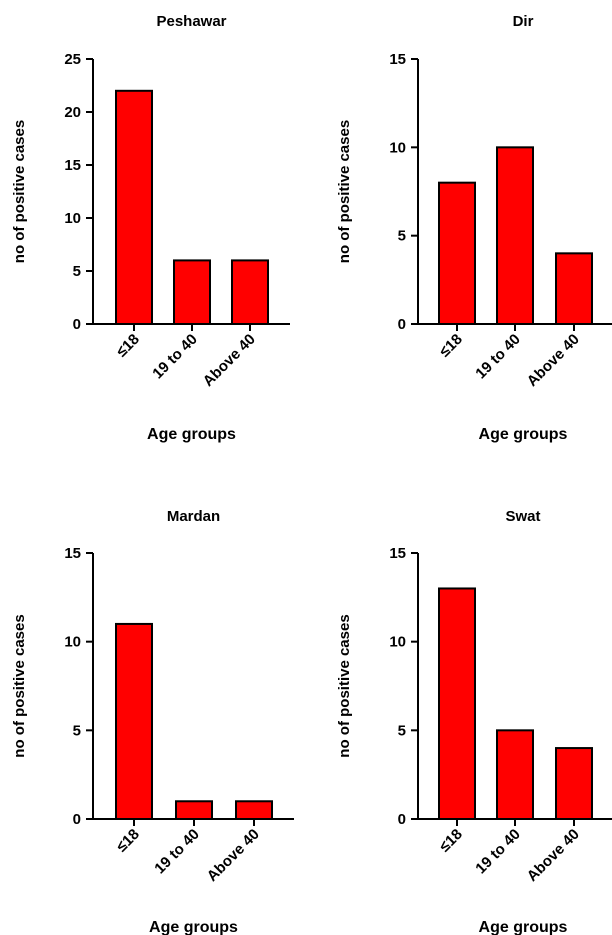 The height and width of the screenshot is (935, 612). I want to click on chart-title: Swat, so click(522, 516).